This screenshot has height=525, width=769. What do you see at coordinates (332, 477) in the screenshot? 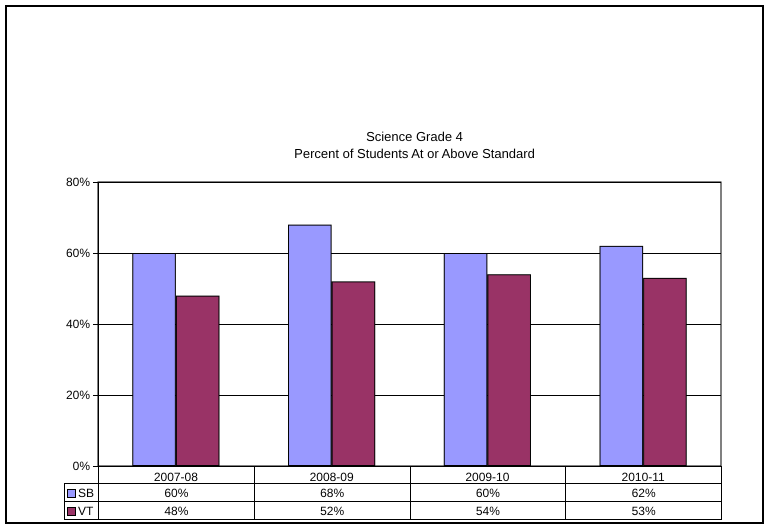
I see `x-tick-label: 2008-09` at bounding box center [332, 477].